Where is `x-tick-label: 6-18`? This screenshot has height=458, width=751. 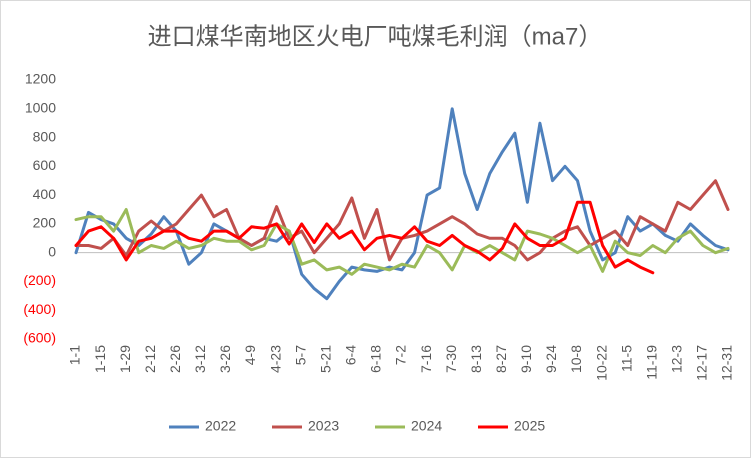
x-tick-label: 6-18 is located at coordinates (376, 359).